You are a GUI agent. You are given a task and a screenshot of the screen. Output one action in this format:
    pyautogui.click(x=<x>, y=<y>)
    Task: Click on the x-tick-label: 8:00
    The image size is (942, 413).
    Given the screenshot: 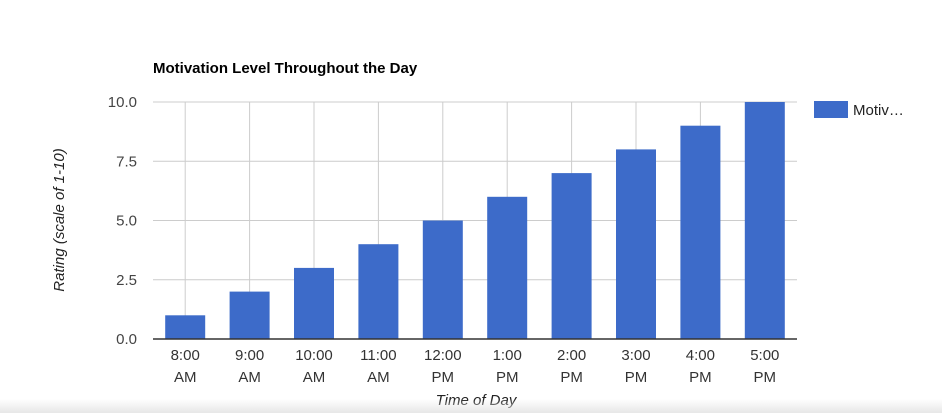 What is the action you would take?
    pyautogui.click(x=185, y=355)
    